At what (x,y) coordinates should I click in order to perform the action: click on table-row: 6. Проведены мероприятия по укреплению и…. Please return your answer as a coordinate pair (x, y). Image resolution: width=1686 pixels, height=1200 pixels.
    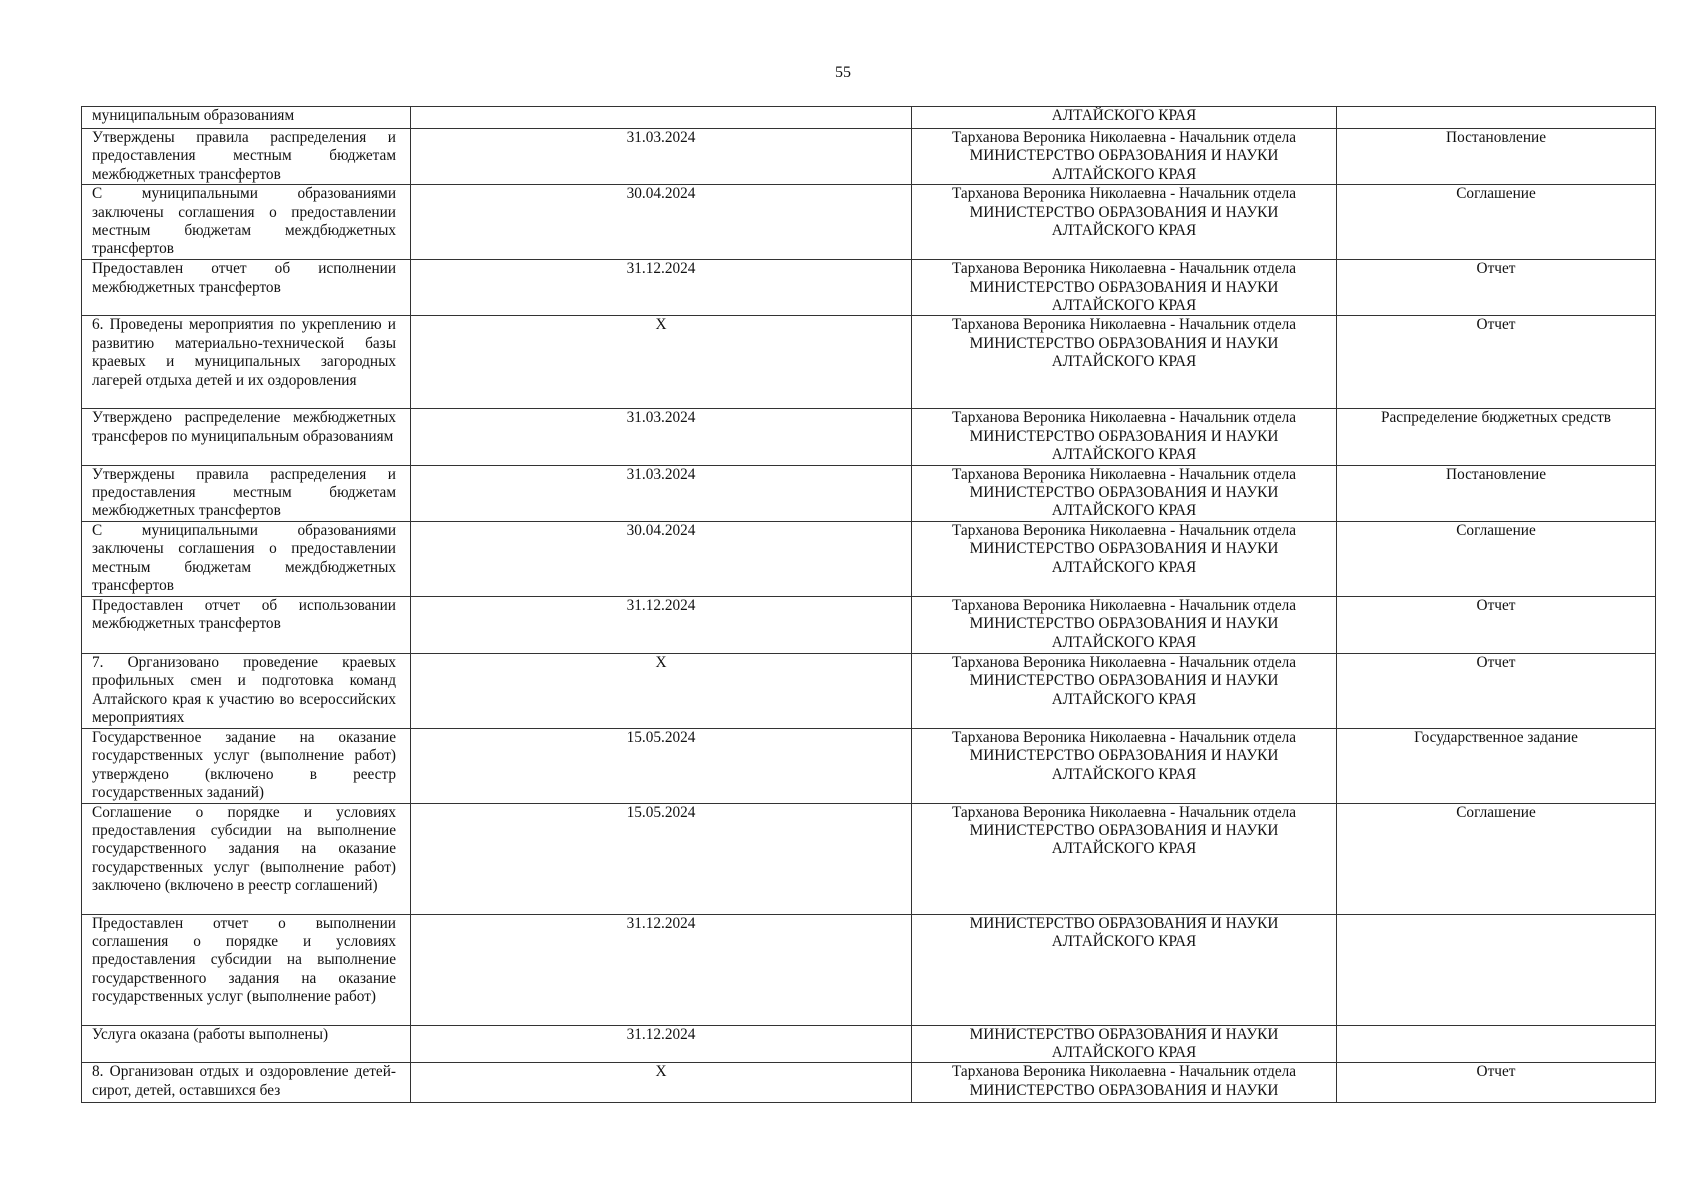
    Looking at the image, I should click on (868, 362).